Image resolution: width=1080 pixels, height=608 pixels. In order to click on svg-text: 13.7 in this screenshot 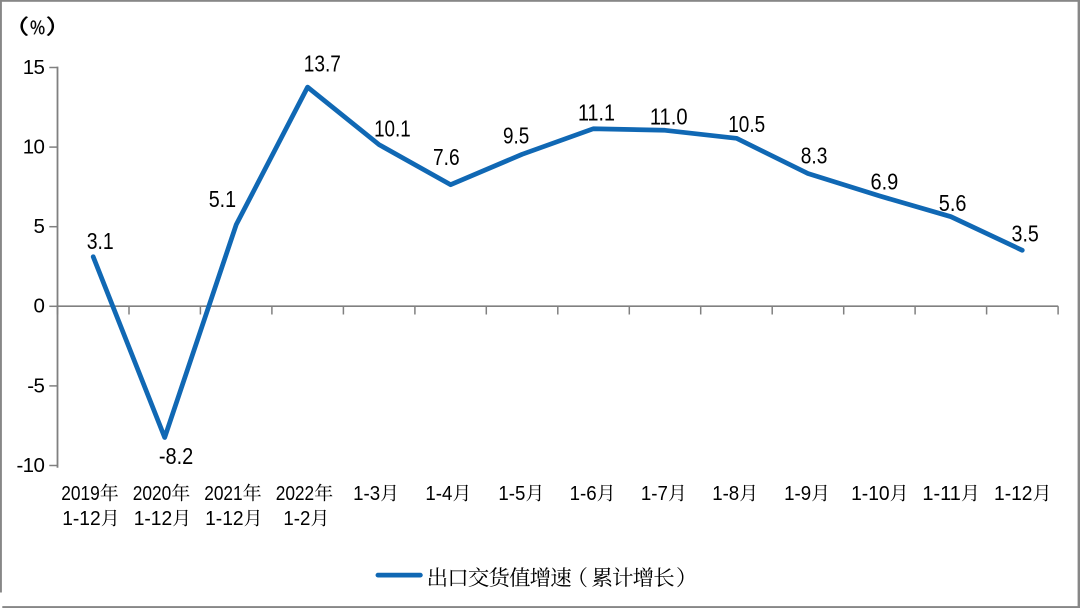, I will do `click(322, 63)`.